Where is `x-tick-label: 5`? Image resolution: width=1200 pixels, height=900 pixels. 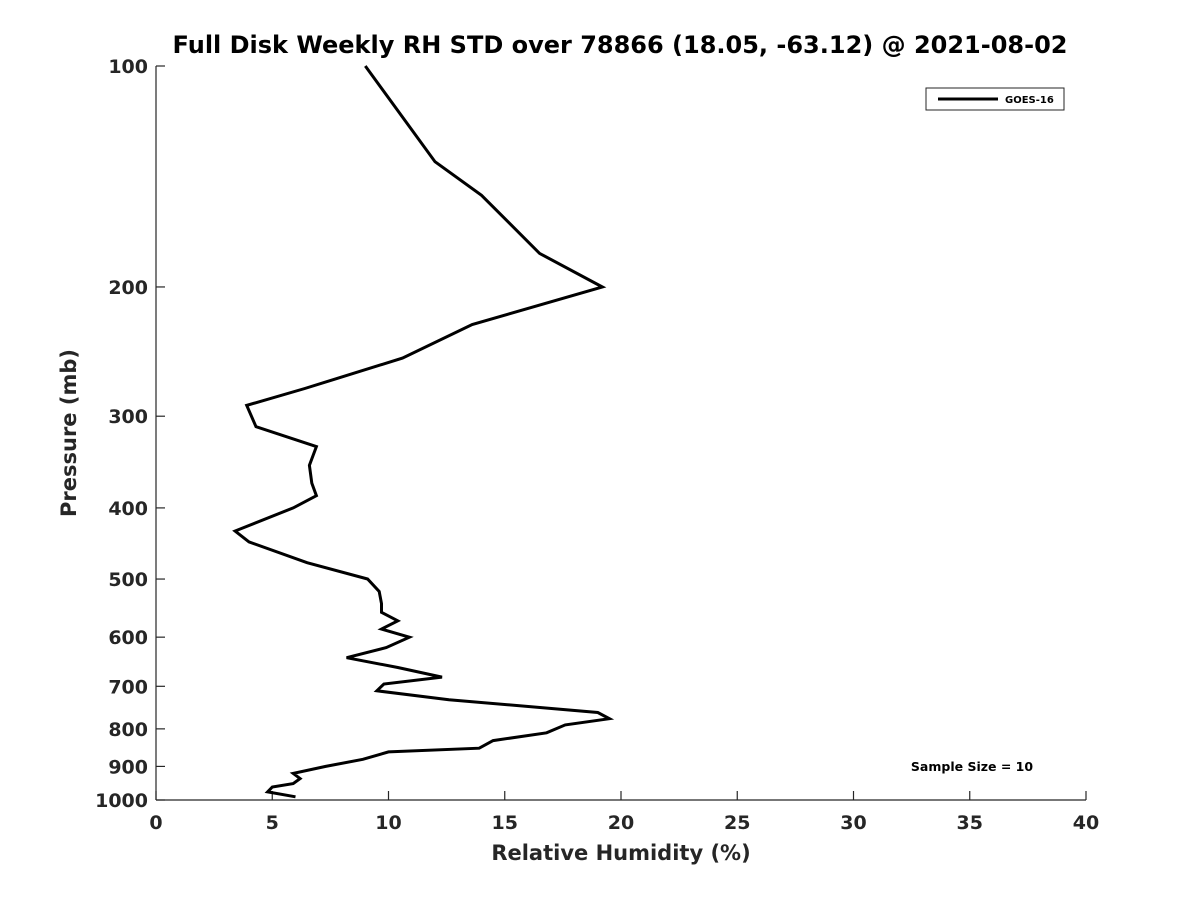
x-tick-label: 5 is located at coordinates (272, 823).